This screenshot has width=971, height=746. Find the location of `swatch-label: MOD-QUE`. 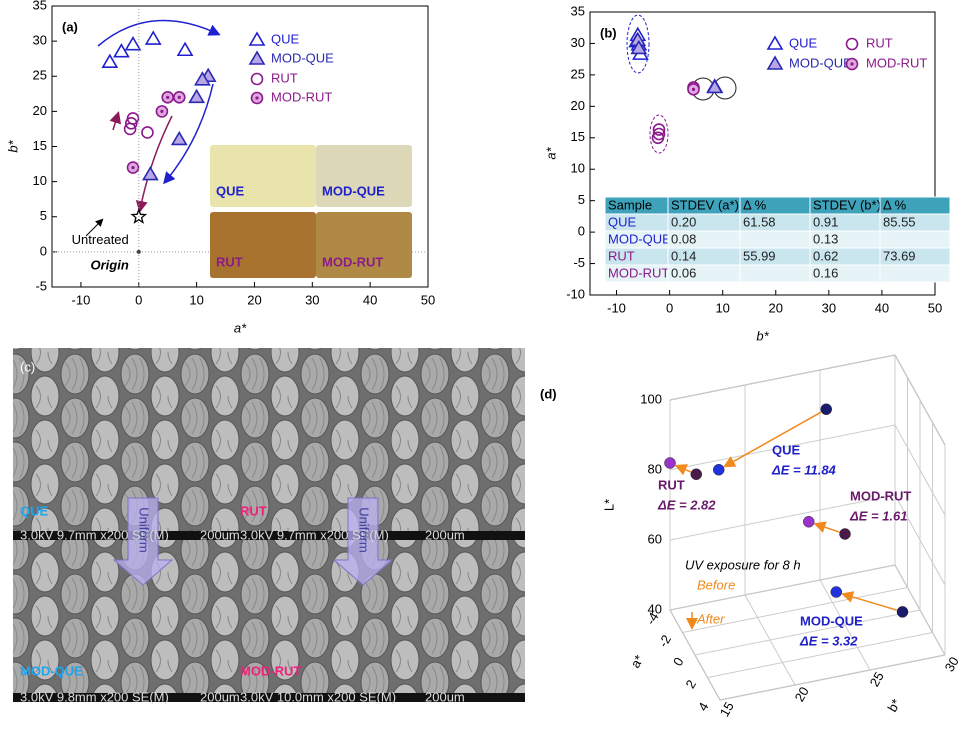

swatch-label: MOD-QUE is located at coordinates (353, 190).